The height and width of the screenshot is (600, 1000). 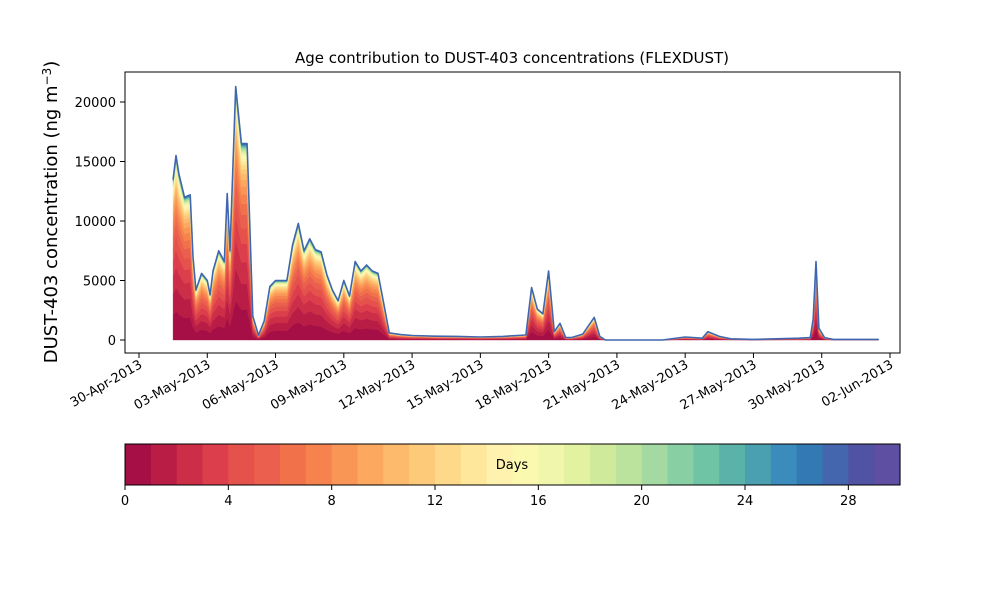 What do you see at coordinates (51, 64) in the screenshot?
I see `y-axis-label-suffix: )` at bounding box center [51, 64].